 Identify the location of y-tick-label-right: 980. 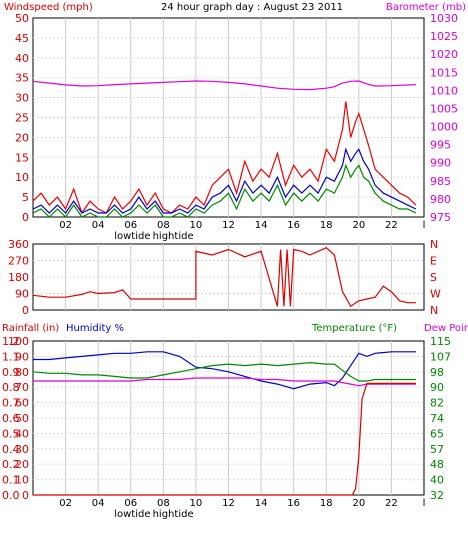
(440, 199).